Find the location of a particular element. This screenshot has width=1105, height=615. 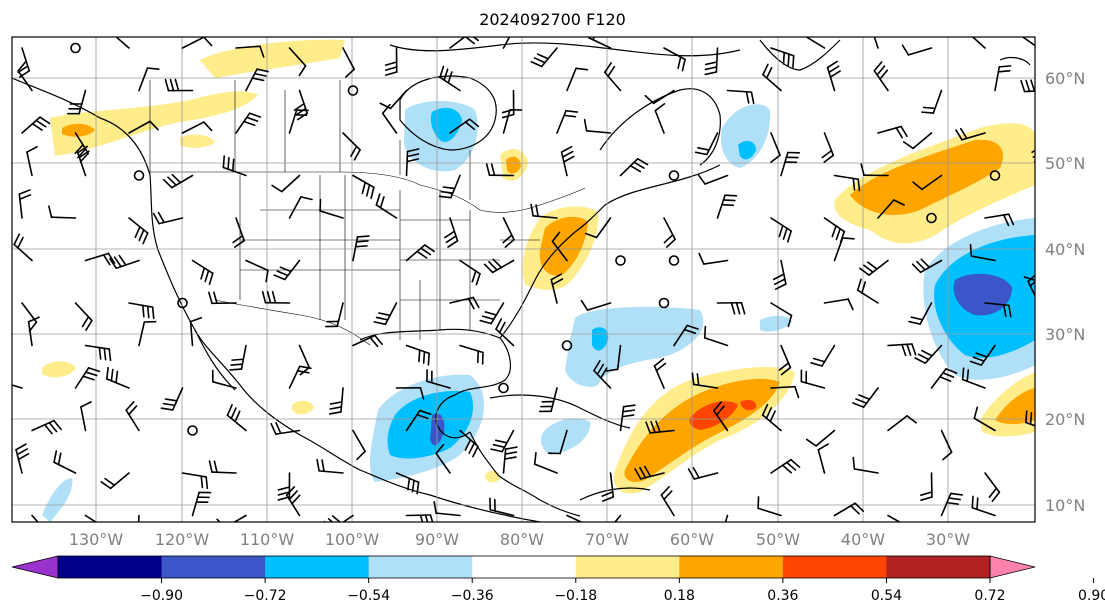

colorbar-extend-low is located at coordinates (35, 567).